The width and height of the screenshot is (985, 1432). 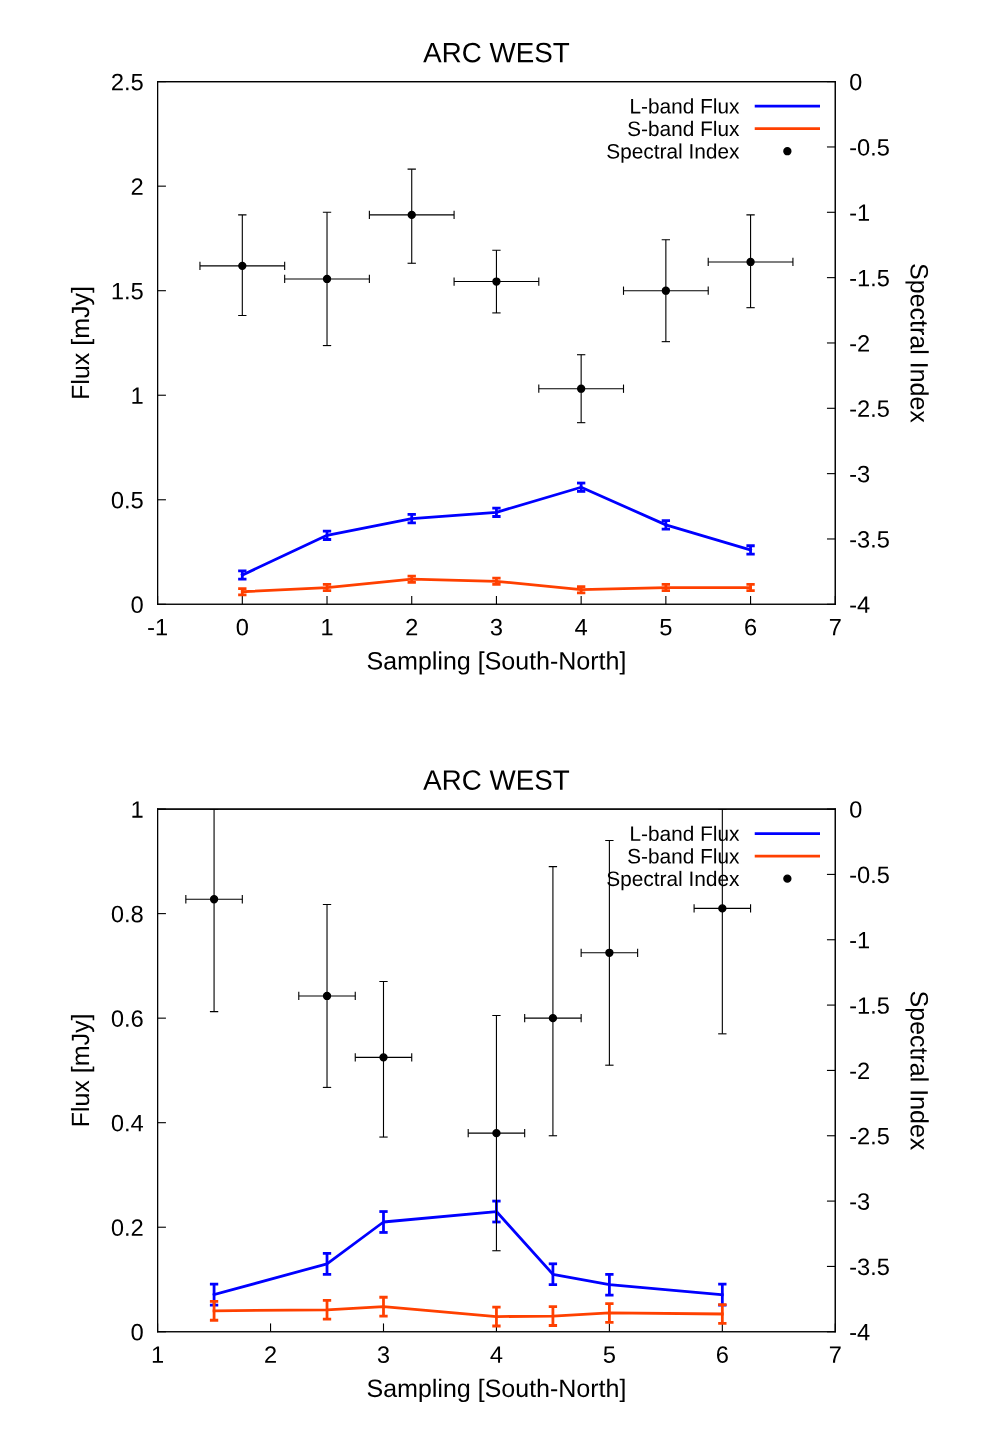 I want to click on y-tick-label: 0.6, so click(x=127, y=1018).